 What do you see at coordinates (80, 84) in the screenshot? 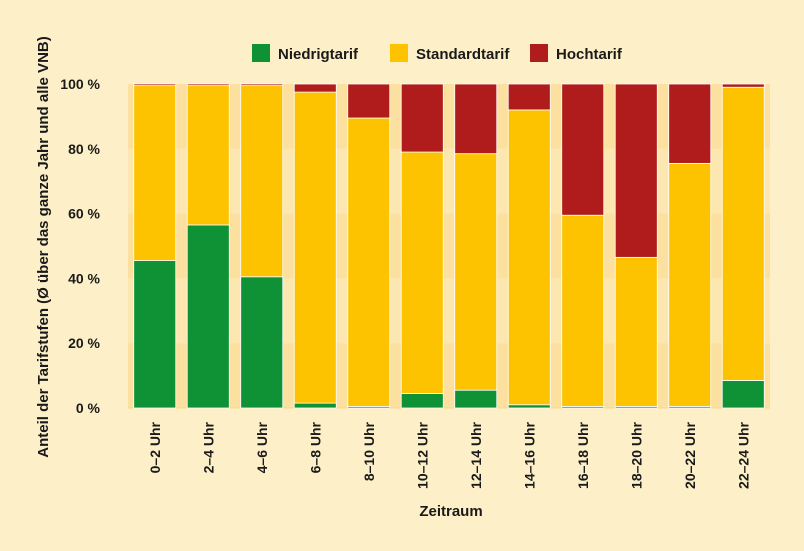
I see `y-tick-label: 100 %` at bounding box center [80, 84].